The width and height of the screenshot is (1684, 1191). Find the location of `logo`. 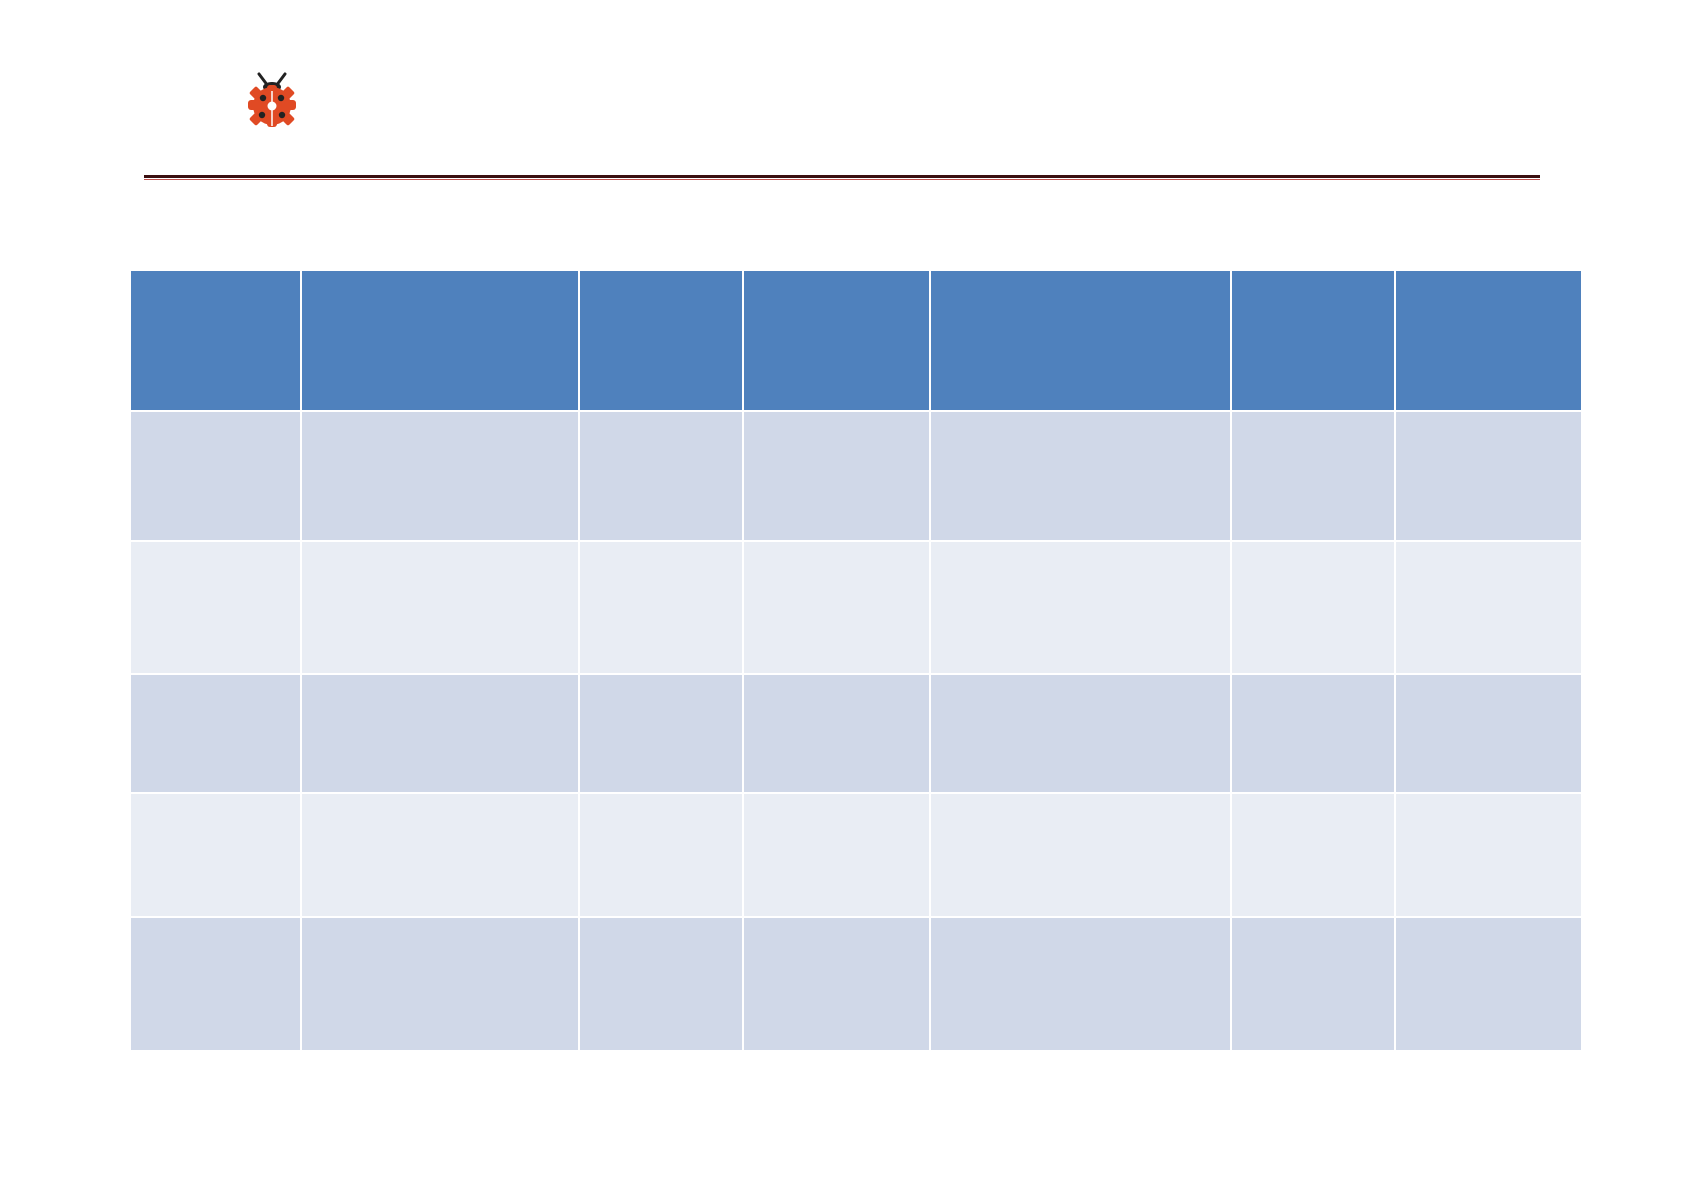

logo is located at coordinates (272, 99).